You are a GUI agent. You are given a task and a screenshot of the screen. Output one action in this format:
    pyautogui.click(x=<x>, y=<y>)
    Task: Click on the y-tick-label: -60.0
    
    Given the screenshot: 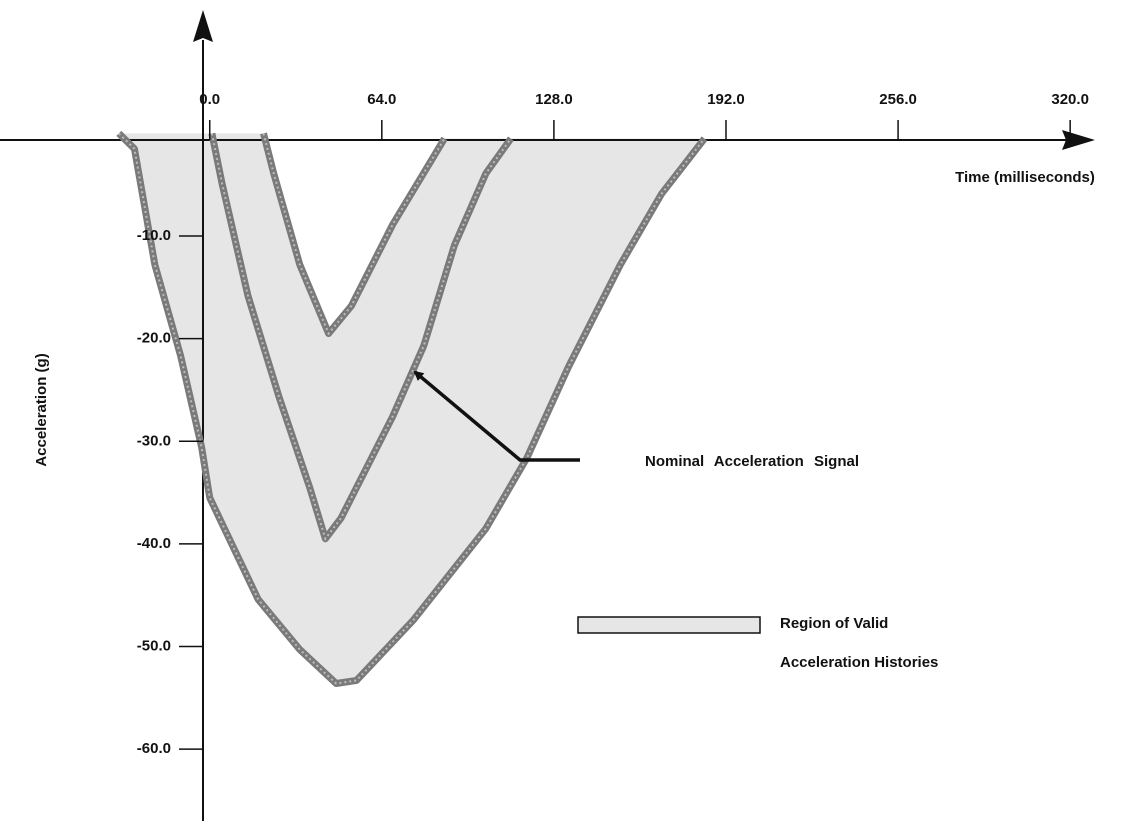 What is the action you would take?
    pyautogui.click(x=154, y=748)
    